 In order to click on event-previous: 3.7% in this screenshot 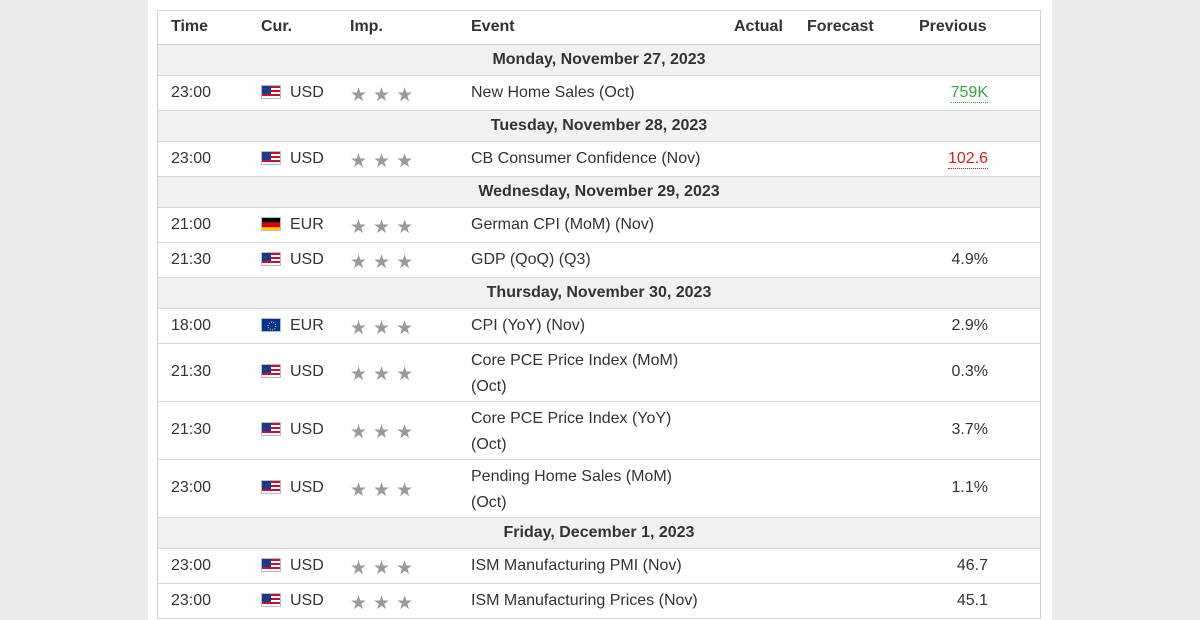, I will do `click(969, 429)`.